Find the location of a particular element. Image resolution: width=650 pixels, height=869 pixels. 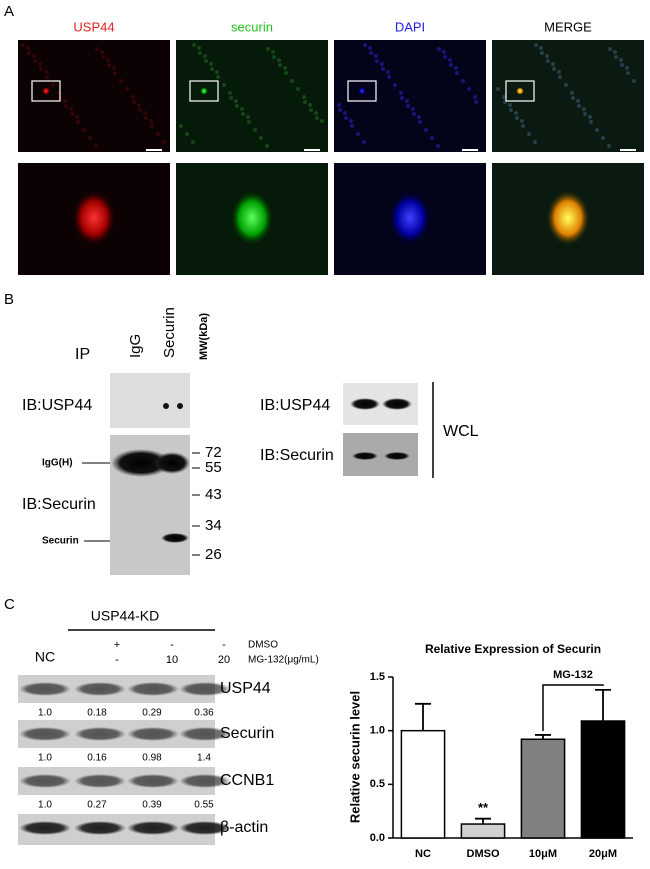

label: IgG is located at coordinates (135, 346).